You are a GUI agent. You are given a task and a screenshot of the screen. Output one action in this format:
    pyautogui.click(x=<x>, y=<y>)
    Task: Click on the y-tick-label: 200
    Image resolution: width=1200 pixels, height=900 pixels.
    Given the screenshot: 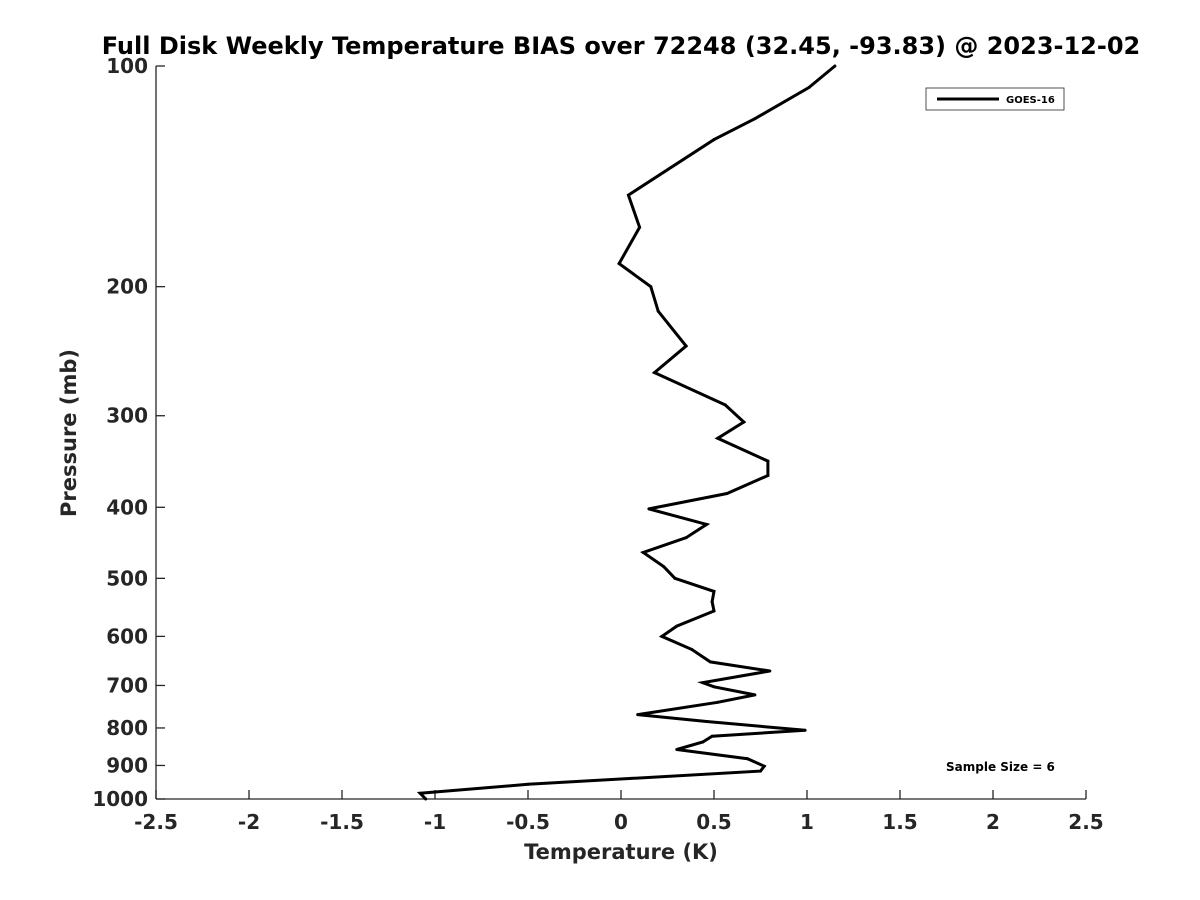 What is the action you would take?
    pyautogui.click(x=127, y=287)
    